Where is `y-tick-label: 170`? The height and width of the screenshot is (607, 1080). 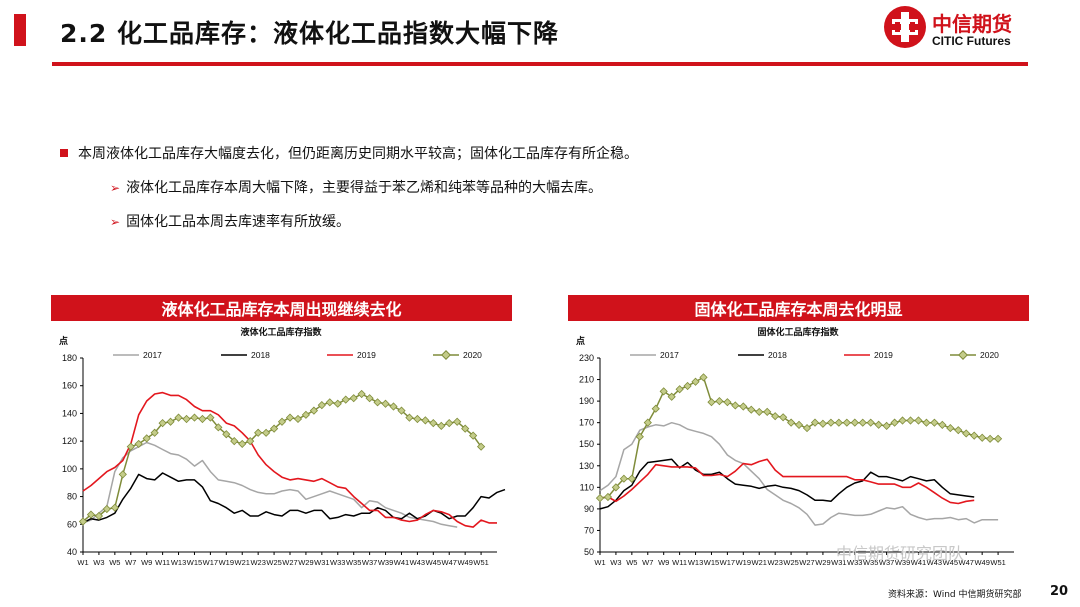
y-tick-label: 170 is located at coordinates (586, 423).